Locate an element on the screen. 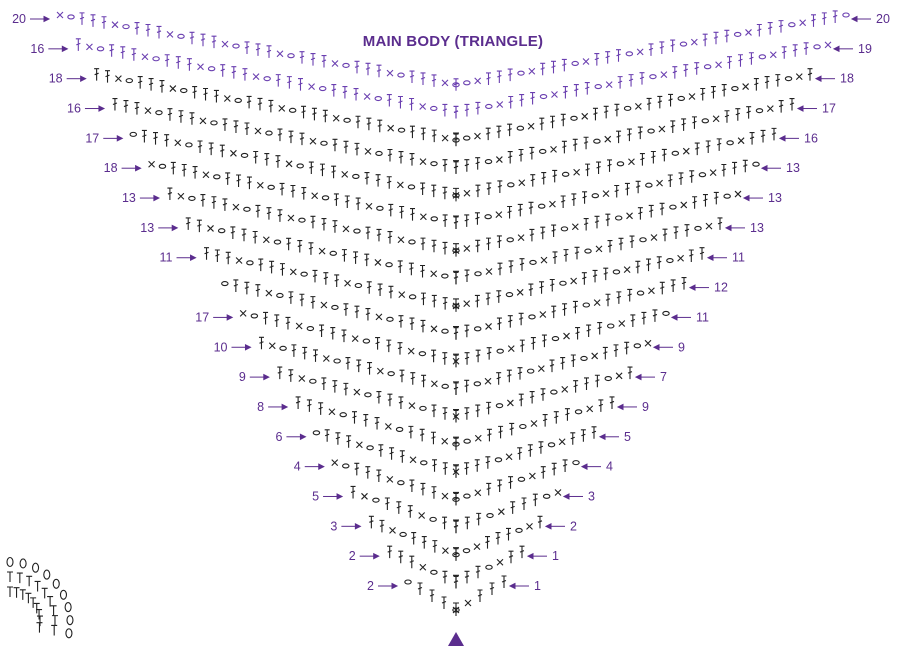 The image size is (906, 652). spine-stitch is located at coordinates (456, 581).